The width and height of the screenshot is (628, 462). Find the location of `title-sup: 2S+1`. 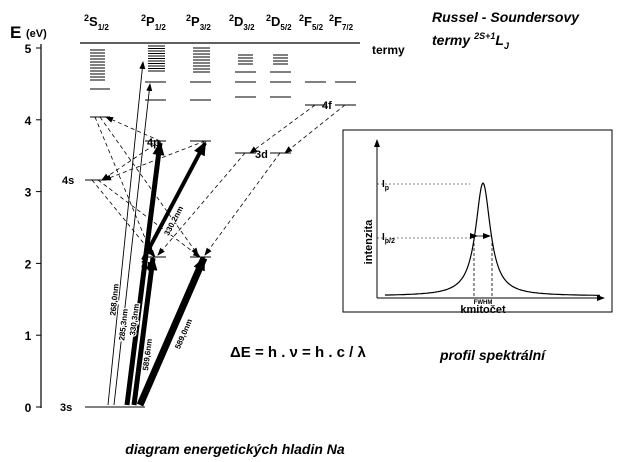

title-sup: 2S+1 is located at coordinates (484, 36).